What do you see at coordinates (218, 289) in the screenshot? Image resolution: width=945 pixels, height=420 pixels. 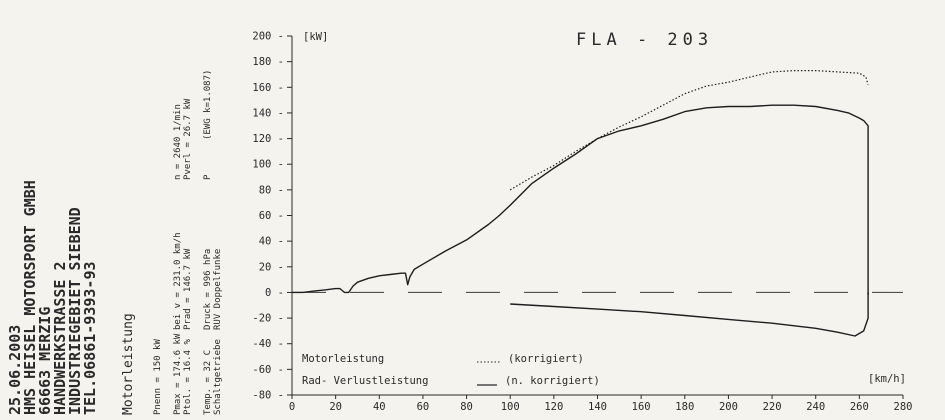 I see `ruv-value: RUV Doppelfunke` at bounding box center [218, 289].